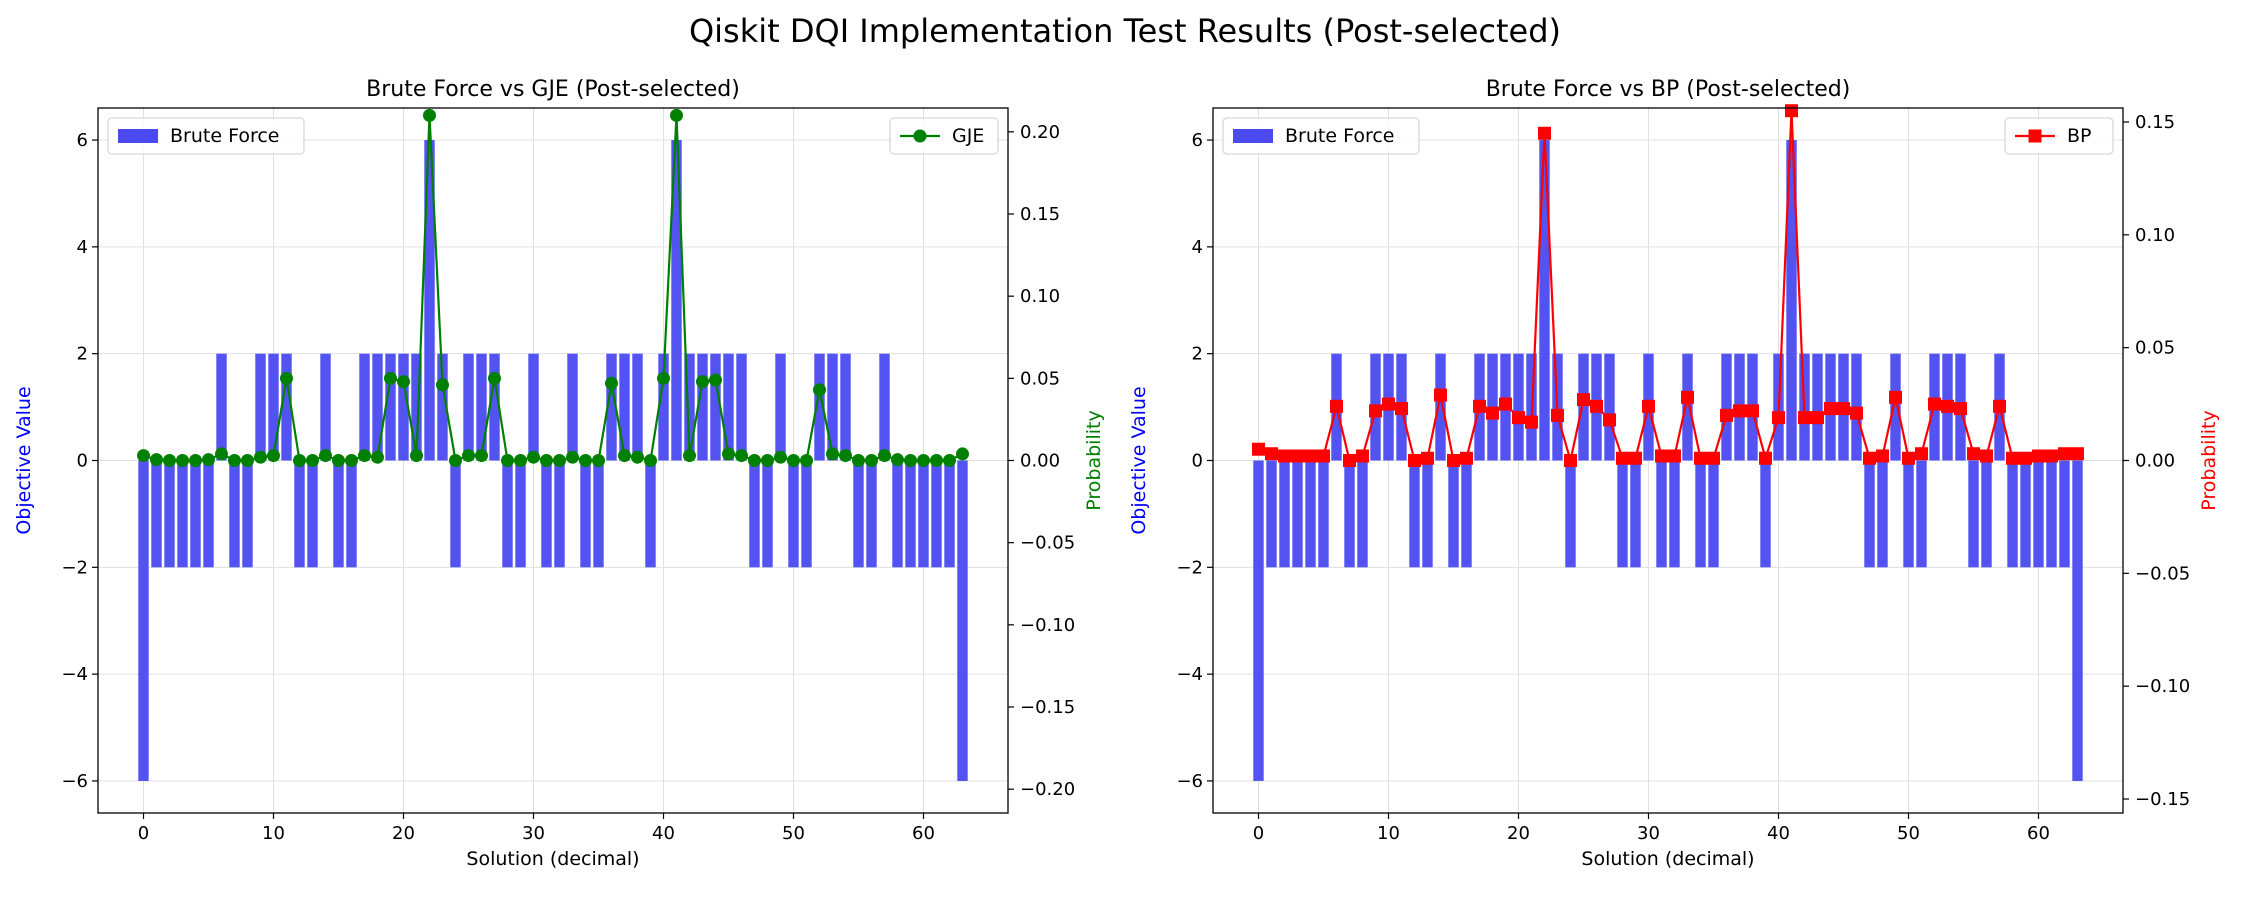 This screenshot has height=900, width=2250. Describe the element at coordinates (1667, 859) in the screenshot. I see `x-axis-label: Solution (decimal)` at that location.